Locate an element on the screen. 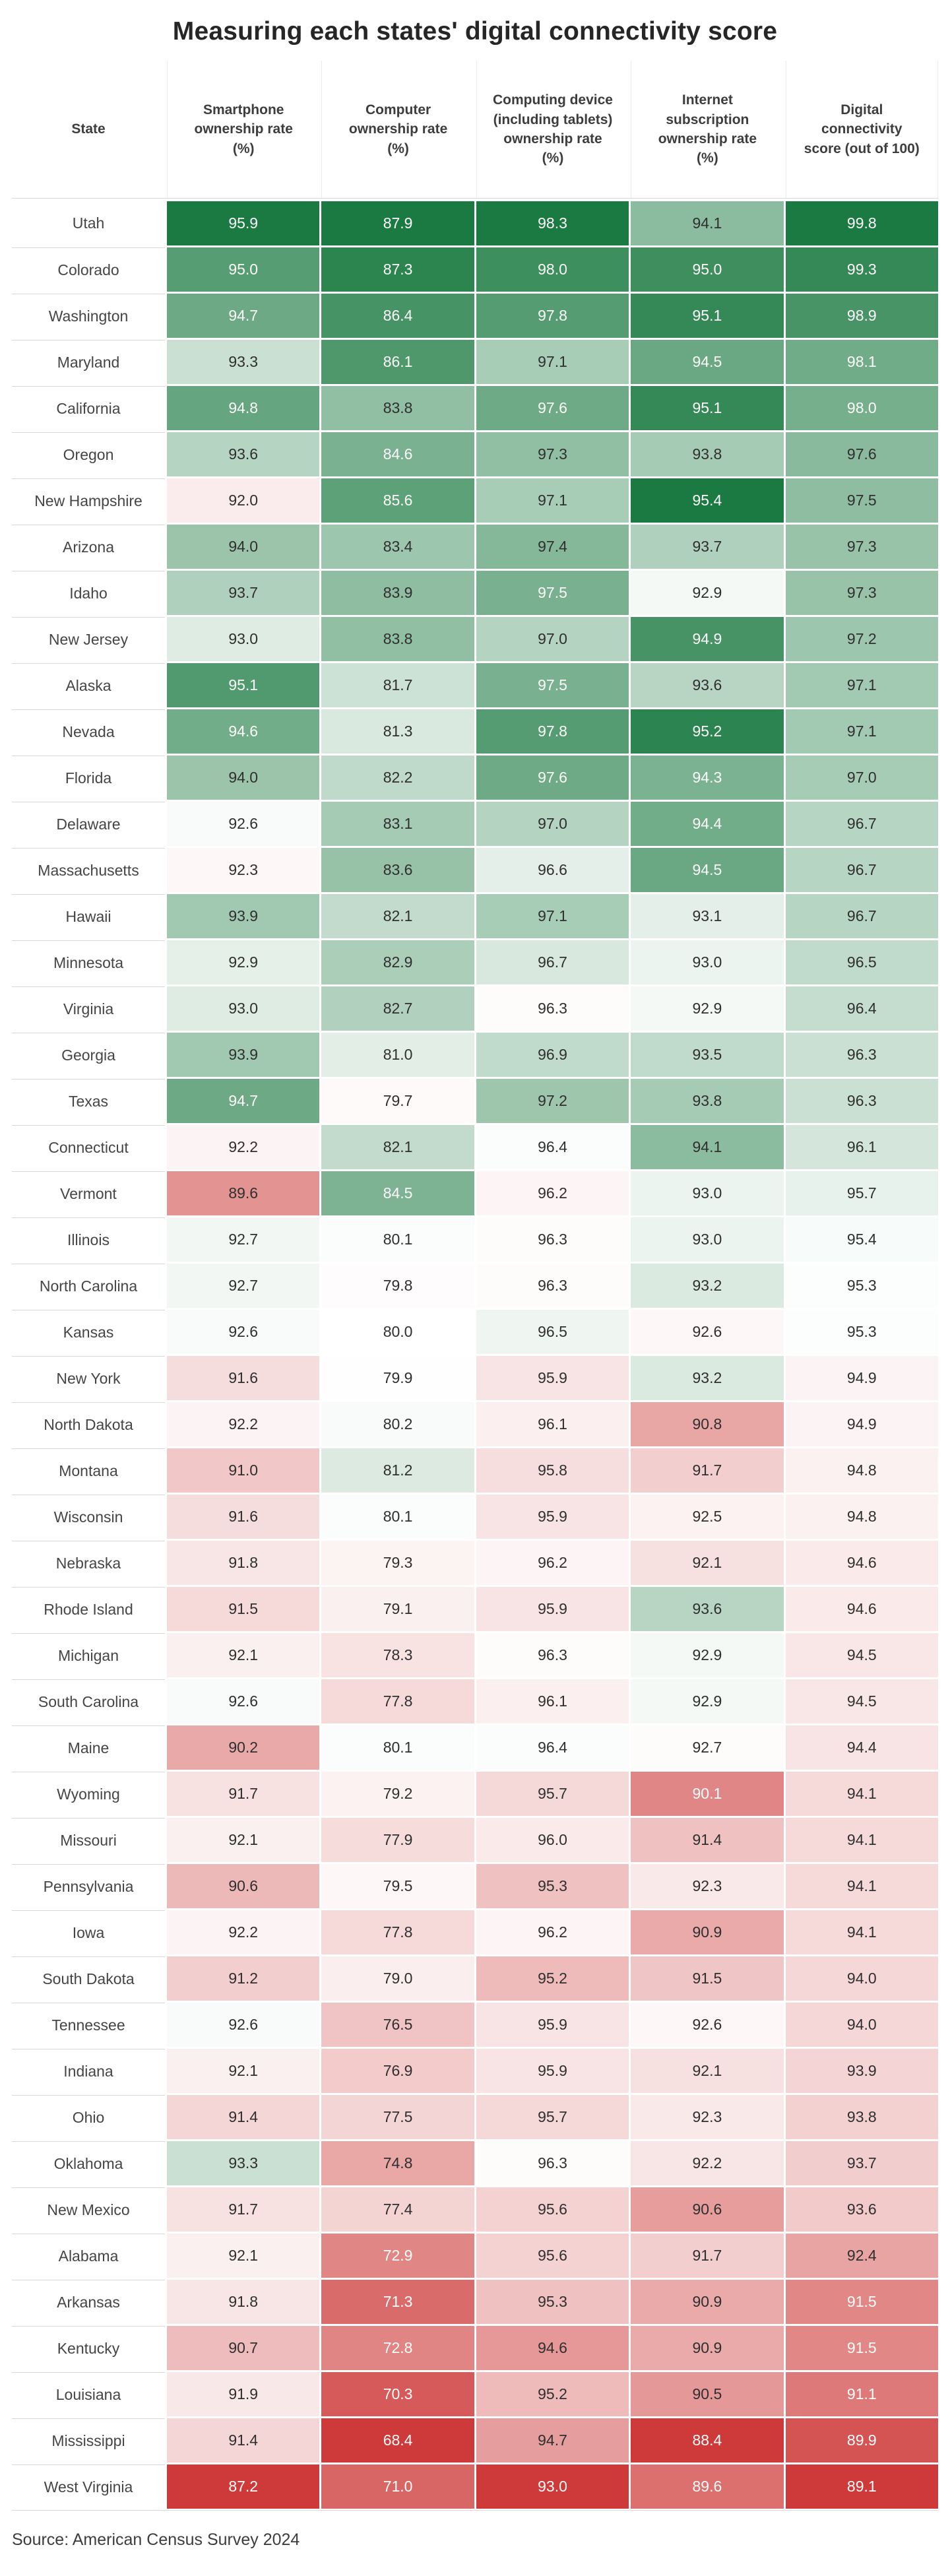 The width and height of the screenshot is (950, 2576). value-cell: 89.6 is located at coordinates (707, 2486).